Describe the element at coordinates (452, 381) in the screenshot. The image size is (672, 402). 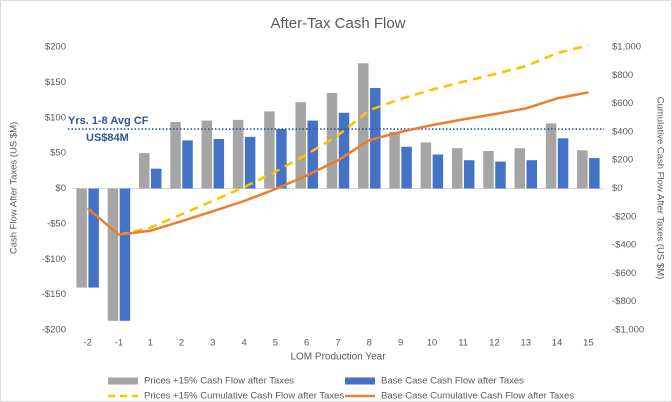
I see `legend-label: Base Case Cash Flow after Taxes` at that location.